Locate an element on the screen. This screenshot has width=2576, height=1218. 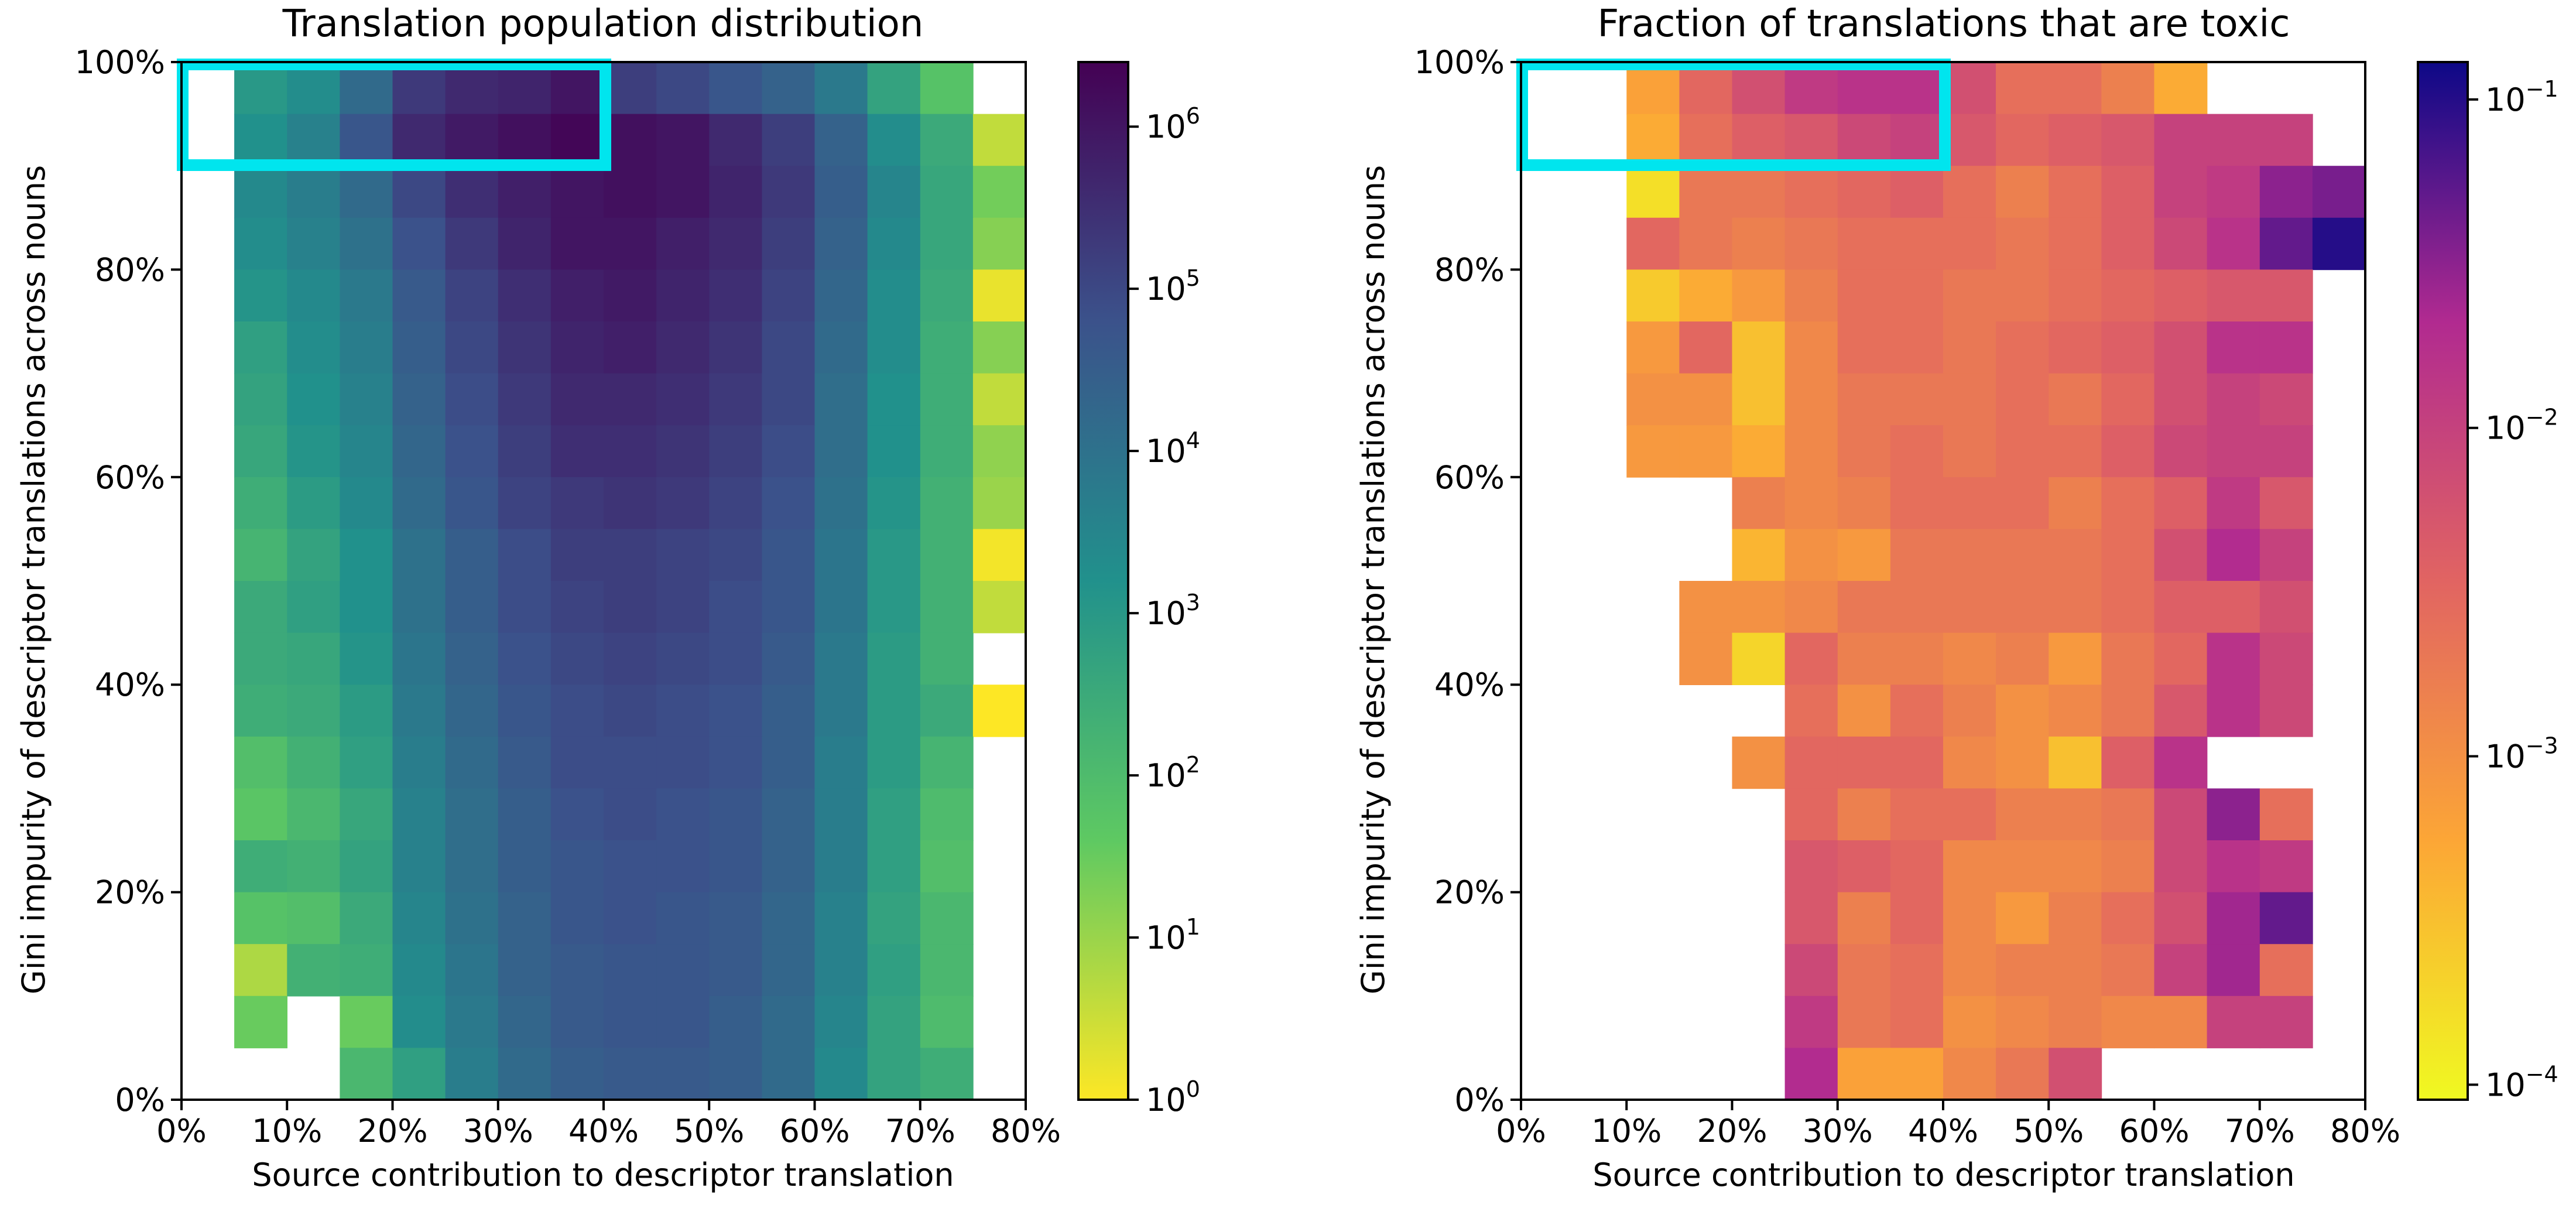
x-tick-label: 20% is located at coordinates (1732, 1131).